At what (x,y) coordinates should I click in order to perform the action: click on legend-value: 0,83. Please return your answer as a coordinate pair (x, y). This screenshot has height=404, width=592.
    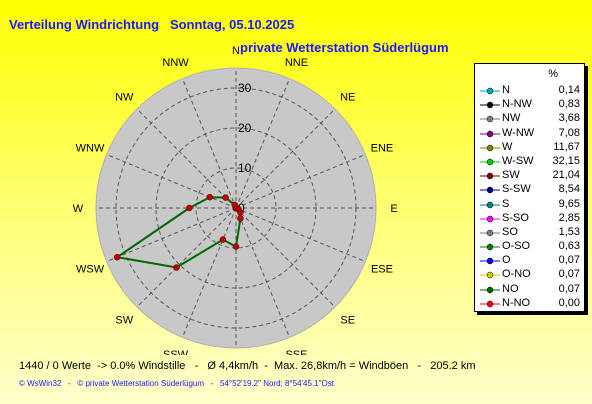
    Looking at the image, I should click on (569, 104).